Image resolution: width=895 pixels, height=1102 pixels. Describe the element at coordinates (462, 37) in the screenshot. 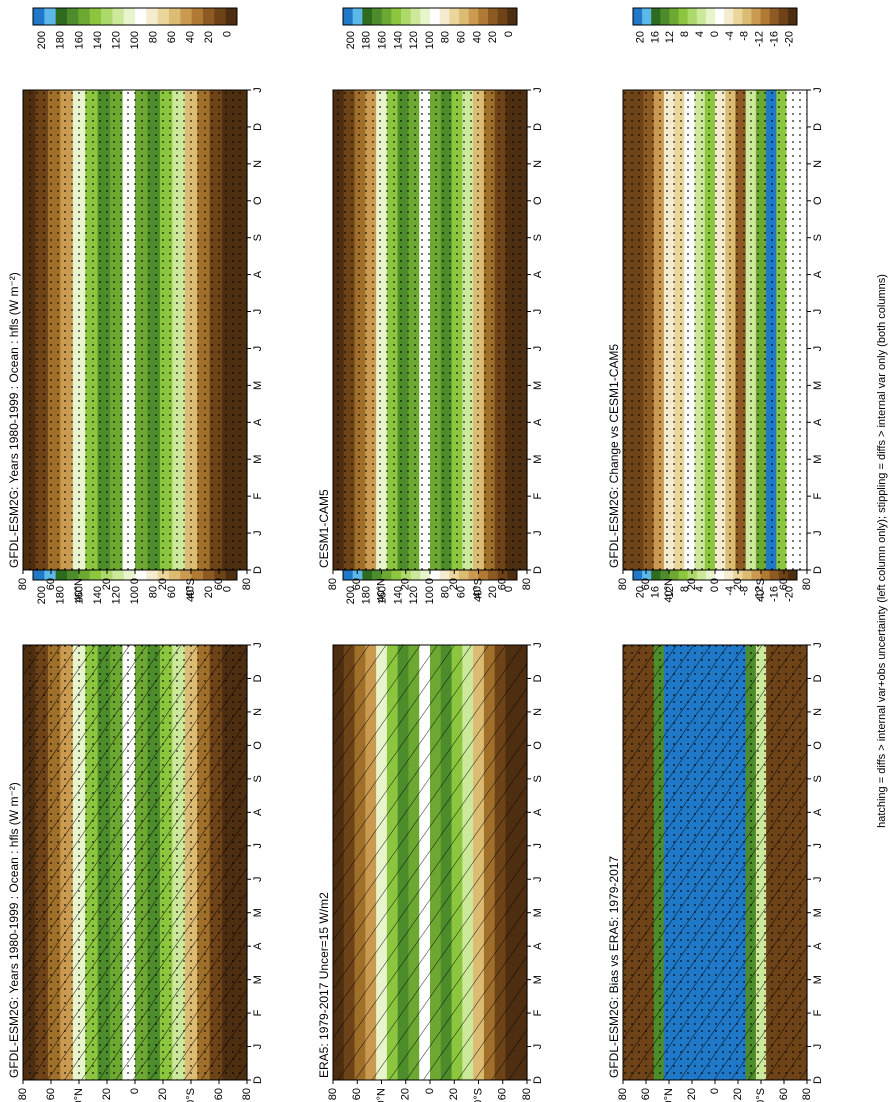

I see `colorbar-label: 60` at that location.